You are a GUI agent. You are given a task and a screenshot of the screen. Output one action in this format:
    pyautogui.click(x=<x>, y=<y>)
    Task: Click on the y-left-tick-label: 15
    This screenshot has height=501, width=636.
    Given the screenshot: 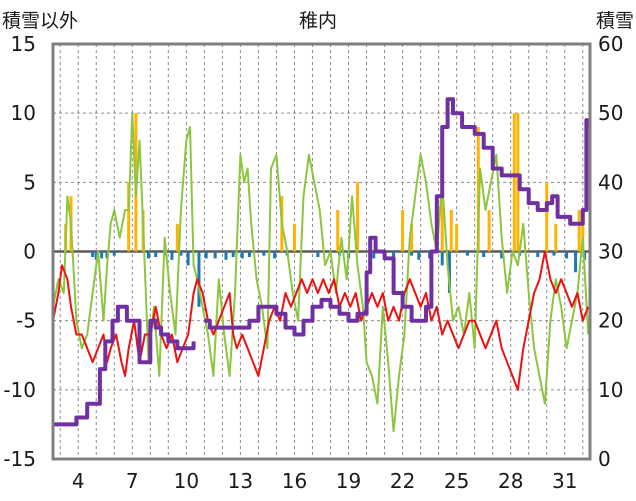 What is the action you would take?
    pyautogui.click(x=23, y=44)
    